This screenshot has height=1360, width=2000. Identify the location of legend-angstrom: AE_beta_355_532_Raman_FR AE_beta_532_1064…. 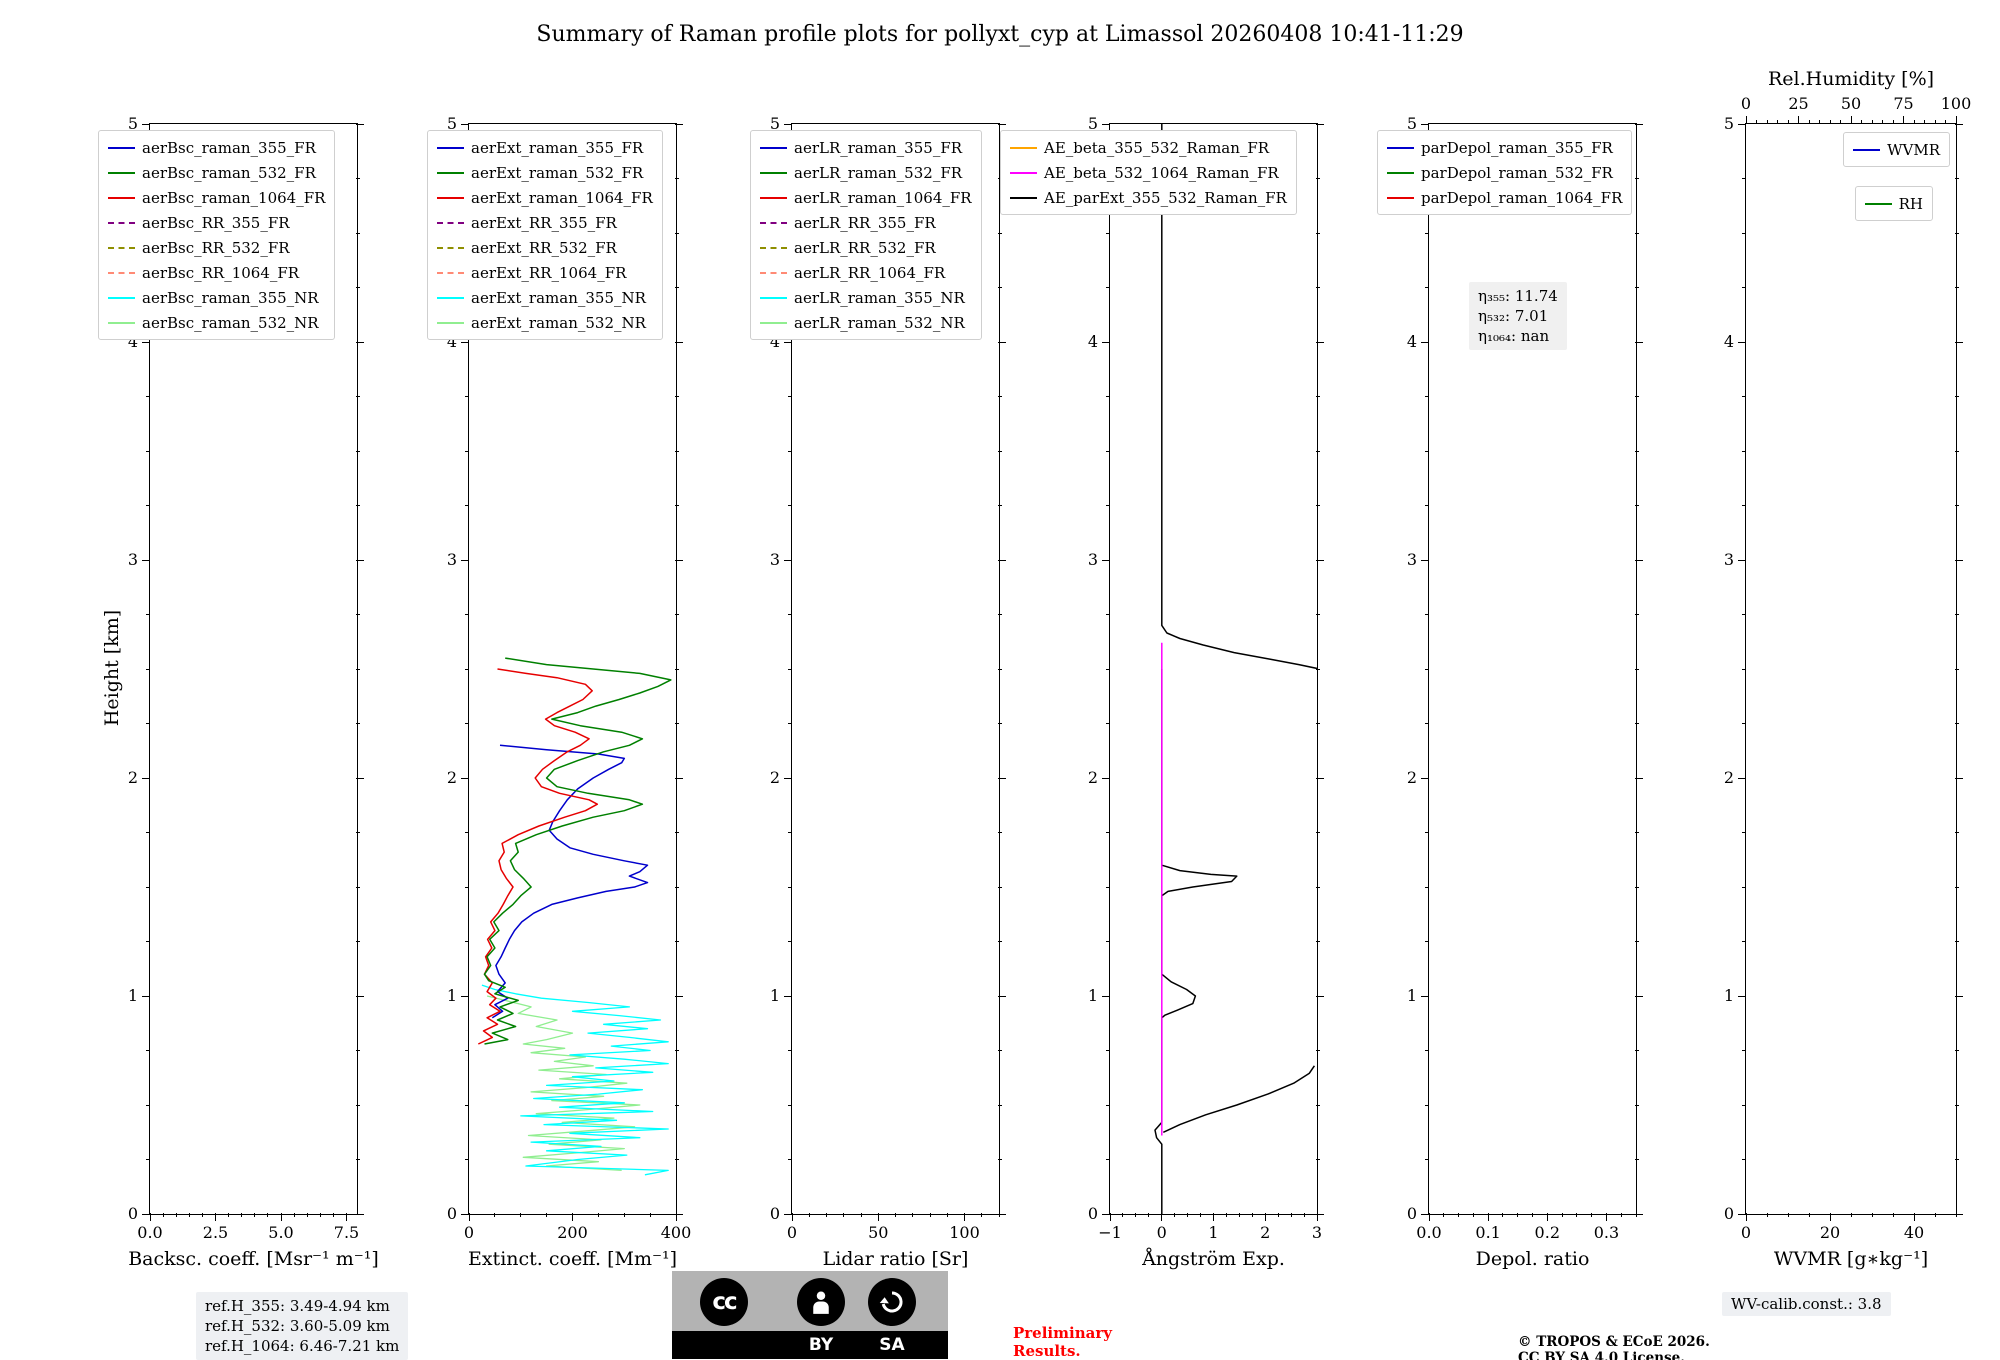
(1148, 172).